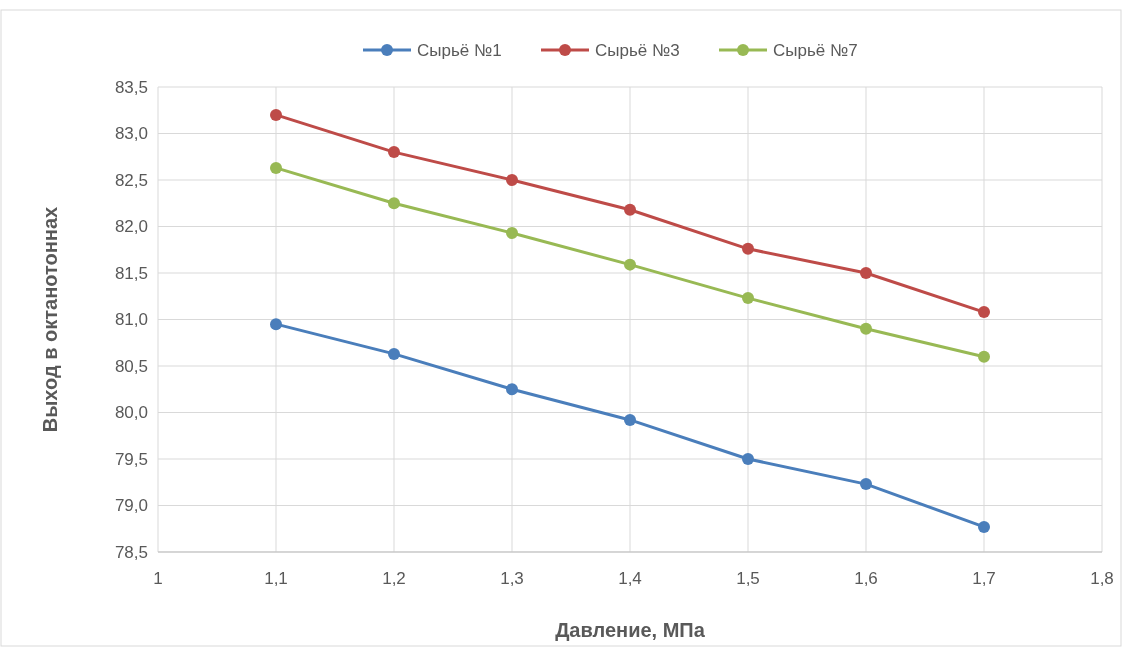  Describe the element at coordinates (748, 578) in the screenshot. I see `x-tick-label: 1,5` at that location.